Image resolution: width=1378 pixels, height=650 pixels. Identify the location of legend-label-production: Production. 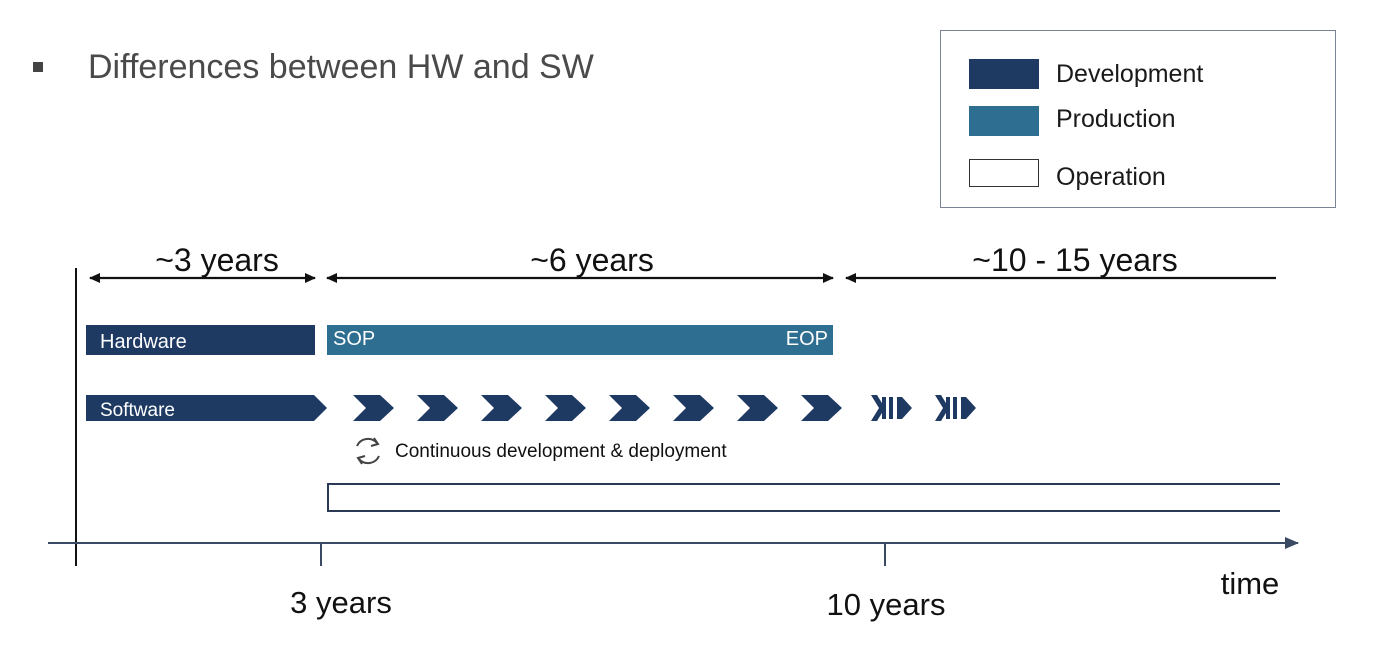
(1116, 119).